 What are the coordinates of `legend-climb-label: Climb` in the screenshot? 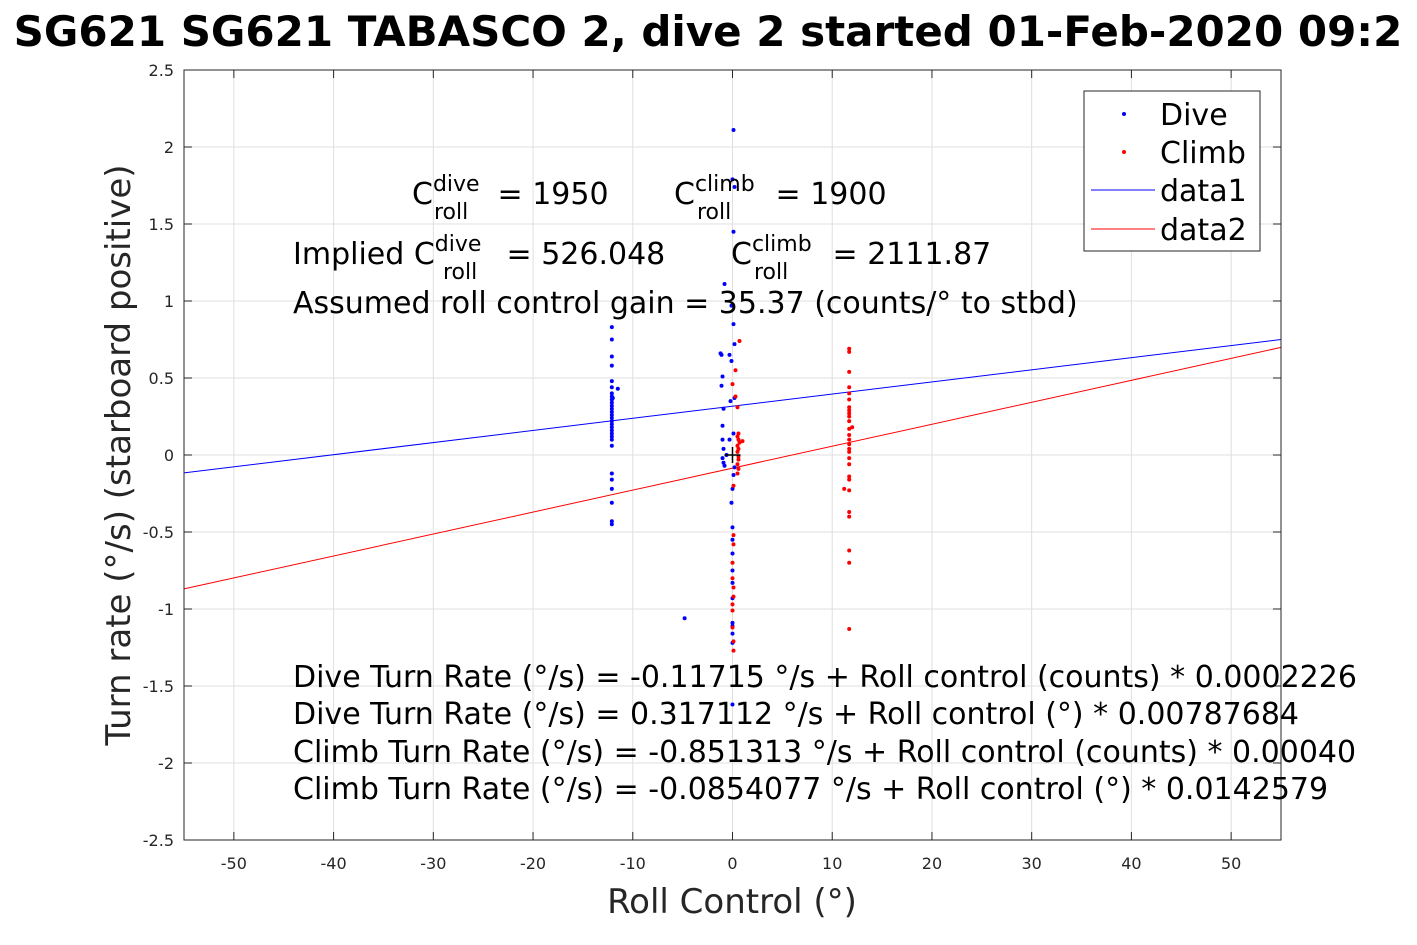 It's located at (1203, 153).